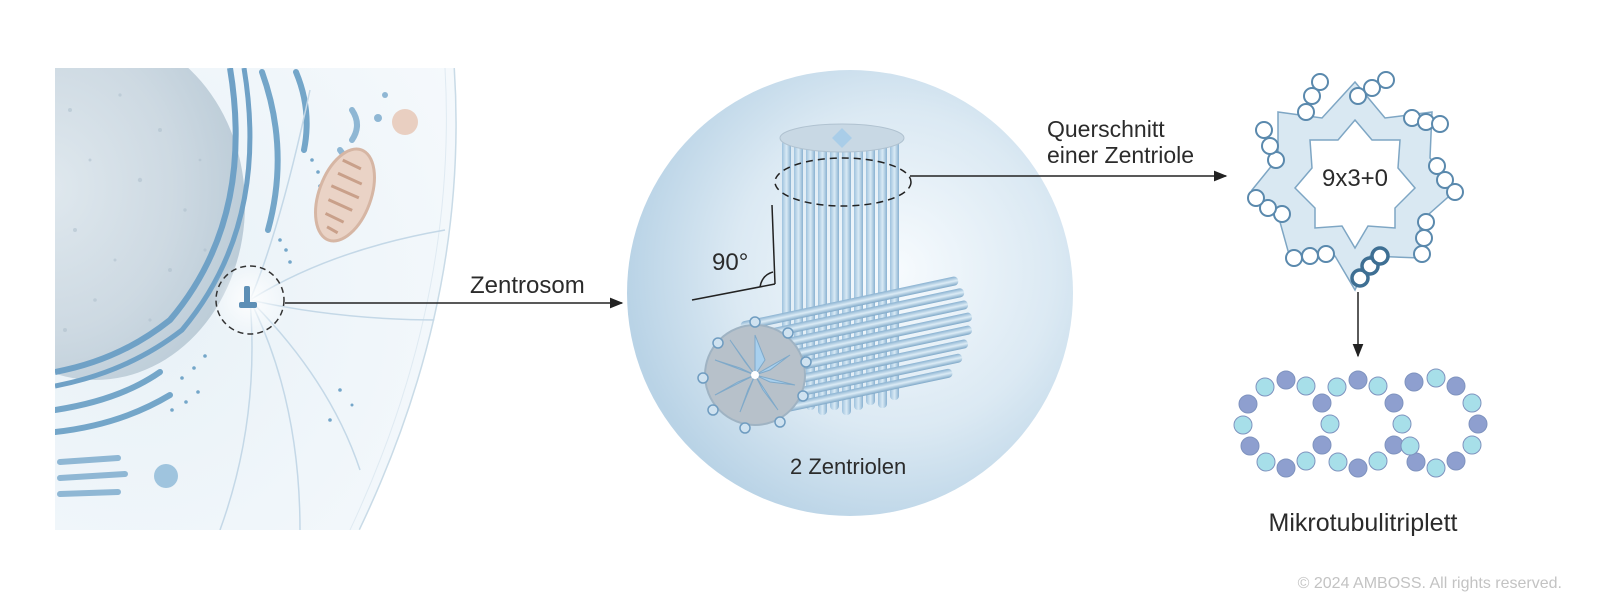  I want to click on querschnitt-label-line2: einer Zentriole, so click(1120, 155).